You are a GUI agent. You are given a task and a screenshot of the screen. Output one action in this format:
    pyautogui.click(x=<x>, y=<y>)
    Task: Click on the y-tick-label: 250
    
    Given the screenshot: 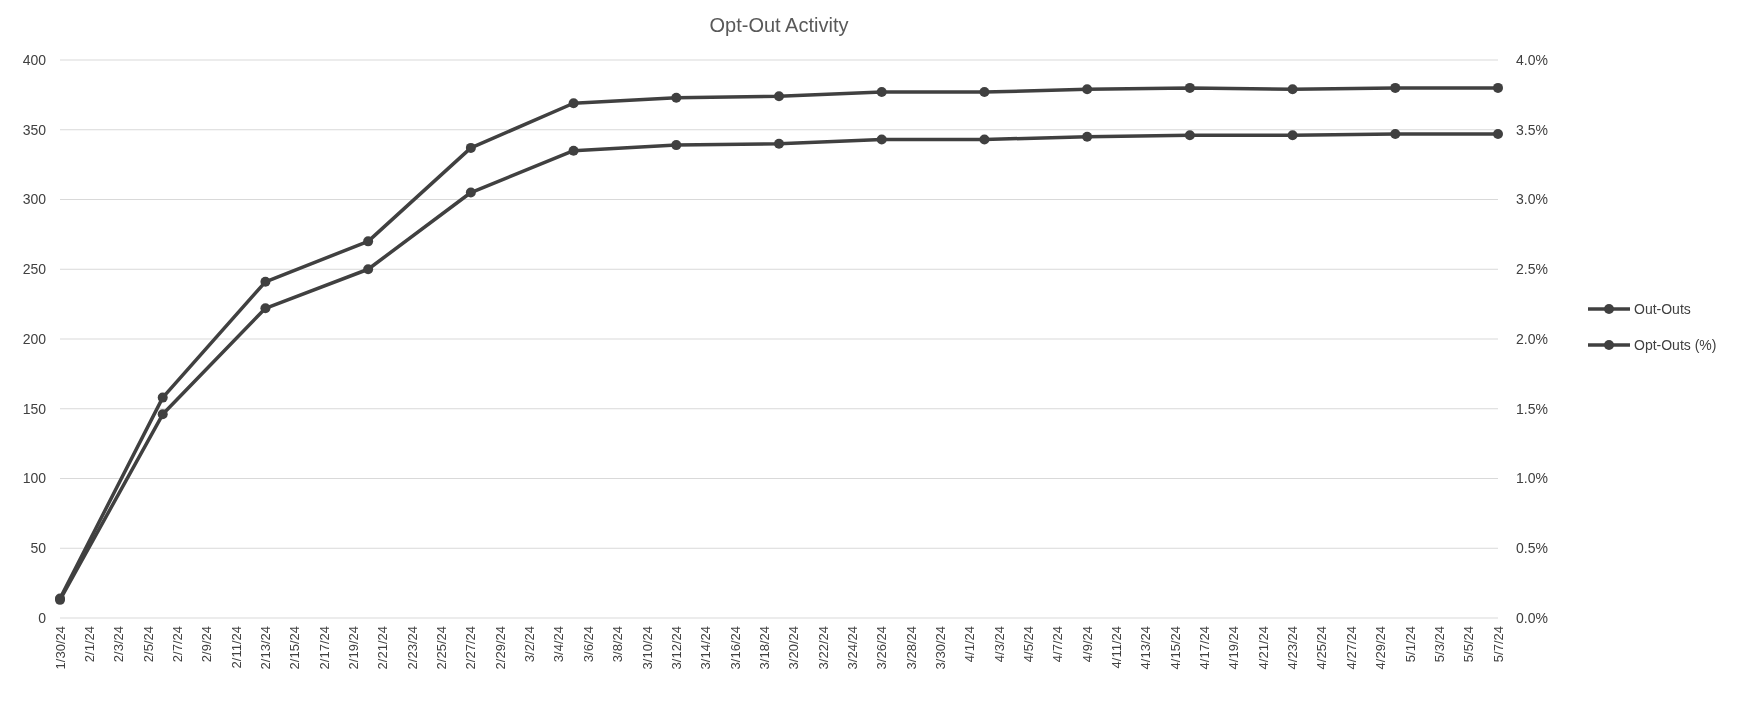 What is the action you would take?
    pyautogui.click(x=34, y=269)
    